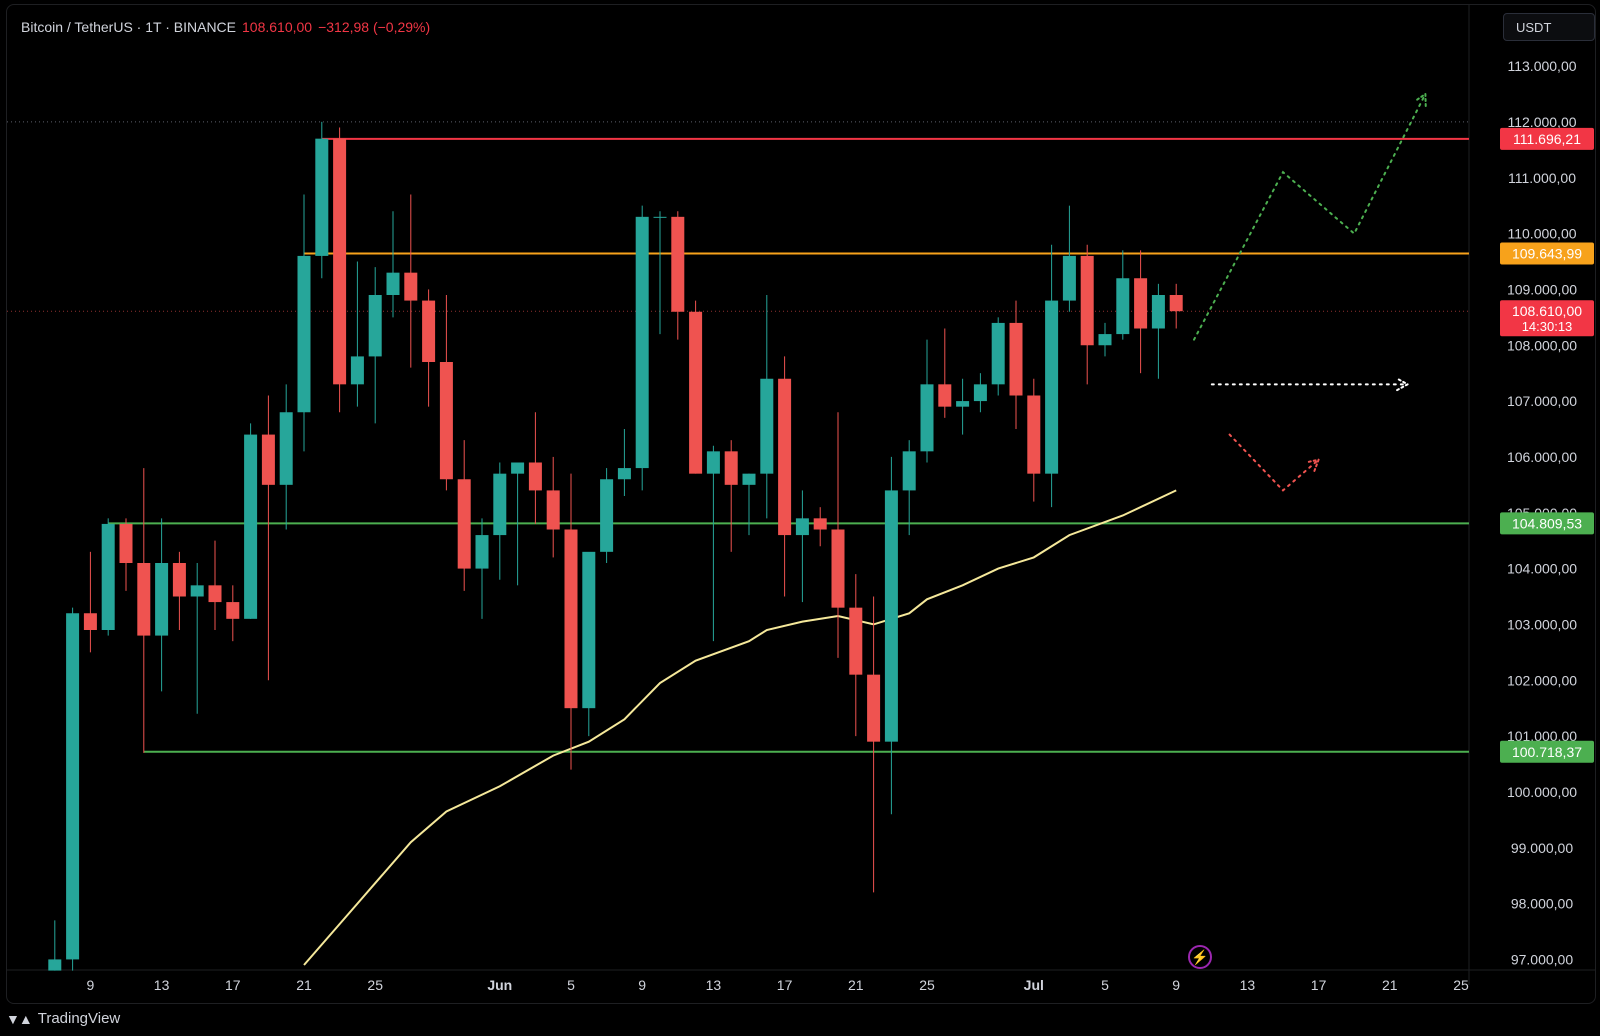 The image size is (1600, 1036). Describe the element at coordinates (1542, 736) in the screenshot. I see `y-tick-label: 101.000,00` at that location.